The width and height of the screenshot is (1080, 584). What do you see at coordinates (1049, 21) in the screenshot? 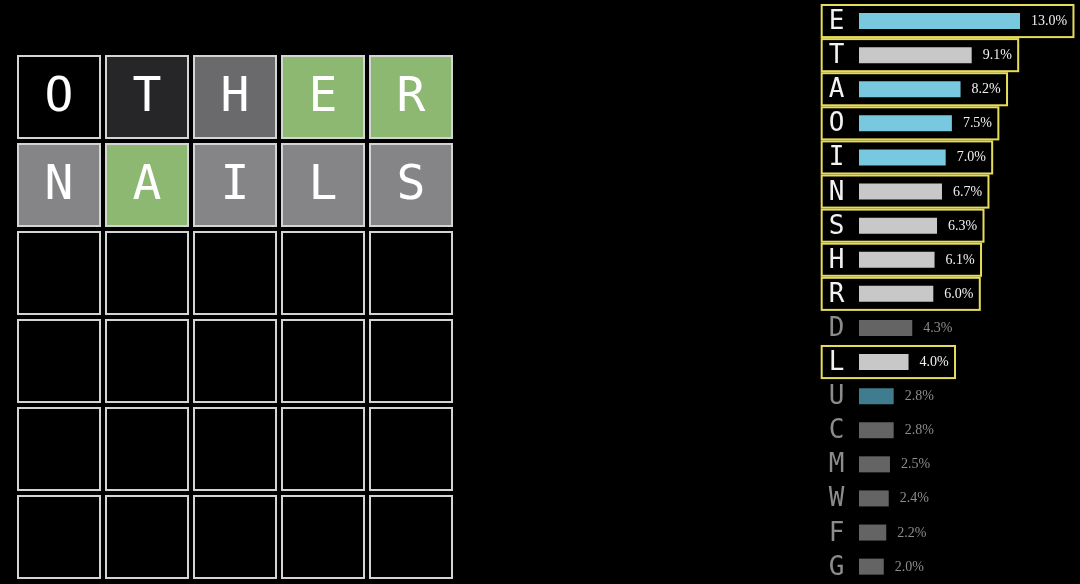
I see `data-label: 13.0%` at bounding box center [1049, 21].